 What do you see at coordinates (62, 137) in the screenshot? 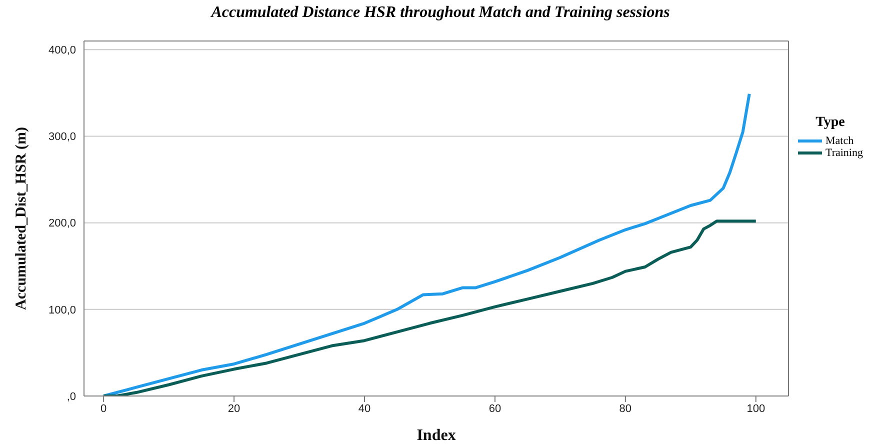
I see `y-tick-label: 300,0` at bounding box center [62, 137].